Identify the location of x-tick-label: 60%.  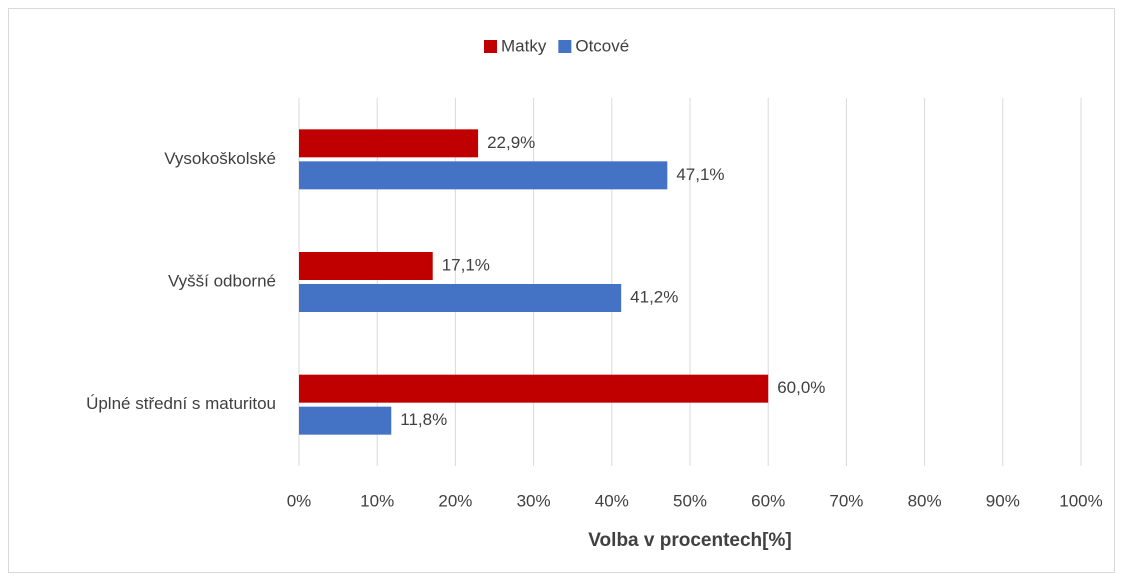
(768, 500).